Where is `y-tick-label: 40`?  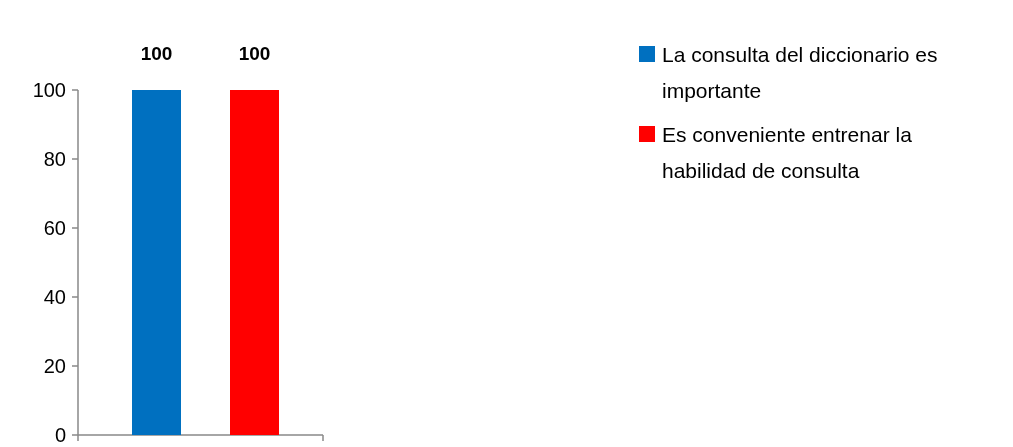 y-tick-label: 40 is located at coordinates (54, 297).